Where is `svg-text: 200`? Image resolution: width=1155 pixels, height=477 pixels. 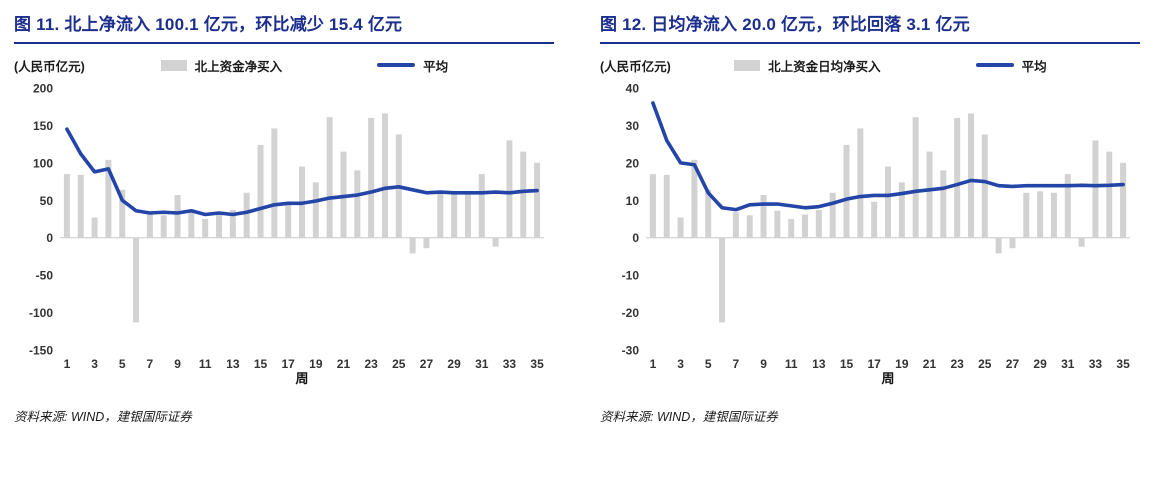
svg-text: 200 is located at coordinates (43, 89).